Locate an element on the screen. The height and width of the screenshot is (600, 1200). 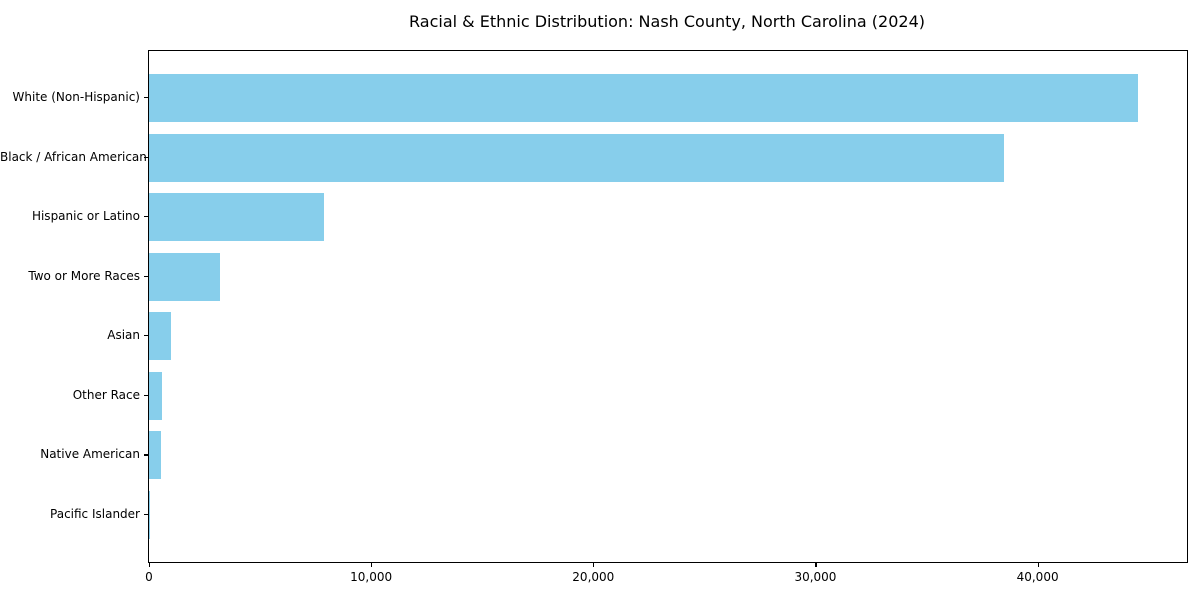
bar-other-race is located at coordinates (155, 395).